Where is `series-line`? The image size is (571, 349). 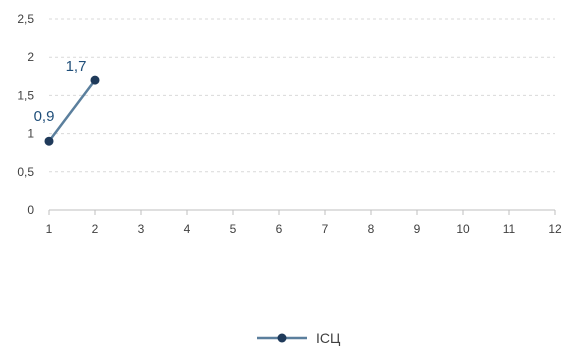
series-line is located at coordinates (72, 110).